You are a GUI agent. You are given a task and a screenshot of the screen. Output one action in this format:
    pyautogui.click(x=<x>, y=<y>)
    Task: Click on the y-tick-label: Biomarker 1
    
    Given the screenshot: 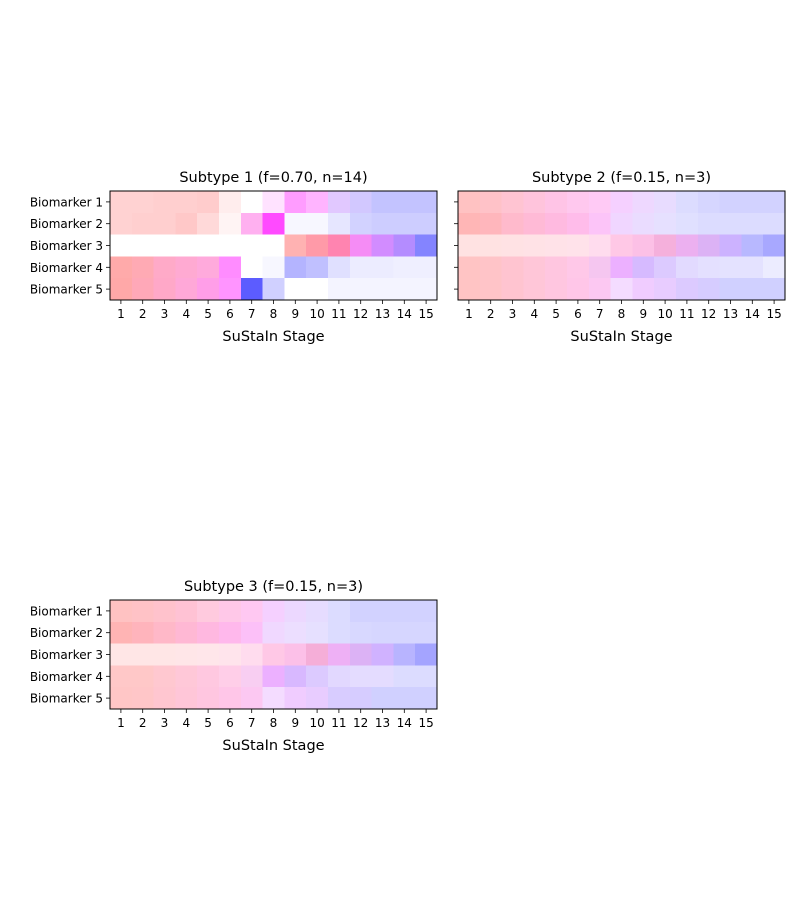 What is the action you would take?
    pyautogui.click(x=66, y=611)
    